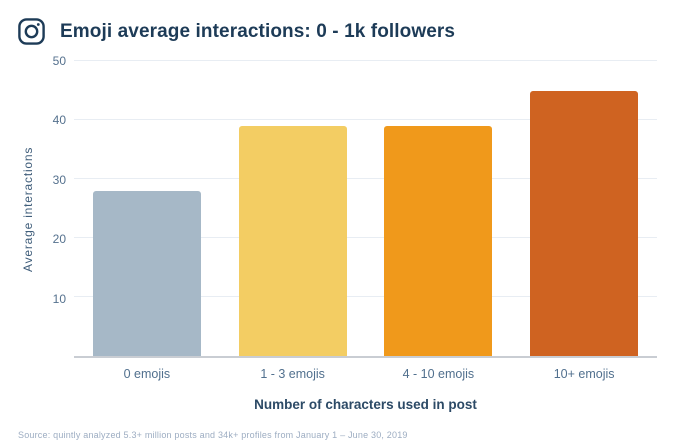 This screenshot has height=448, width=677. What do you see at coordinates (147, 374) in the screenshot?
I see `x-tick-0-emojis: 0 emojis` at bounding box center [147, 374].